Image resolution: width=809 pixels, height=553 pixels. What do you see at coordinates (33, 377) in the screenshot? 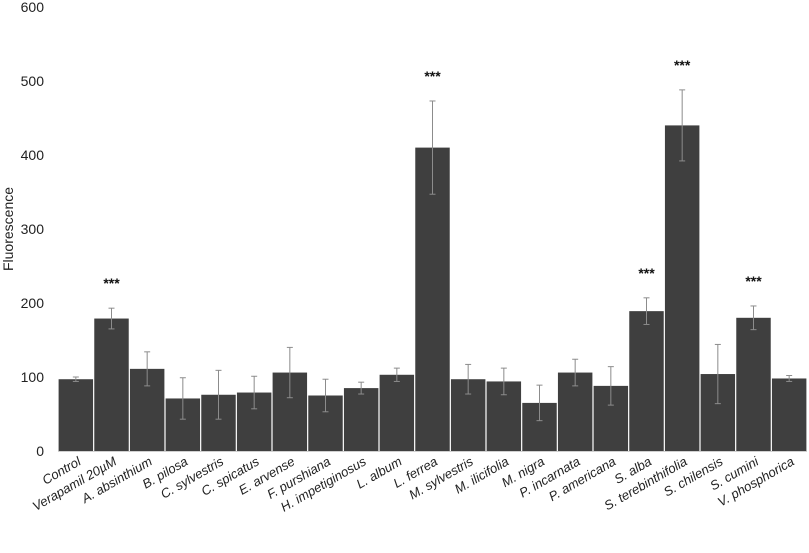
I see `y-tick-label: 100` at bounding box center [33, 377].